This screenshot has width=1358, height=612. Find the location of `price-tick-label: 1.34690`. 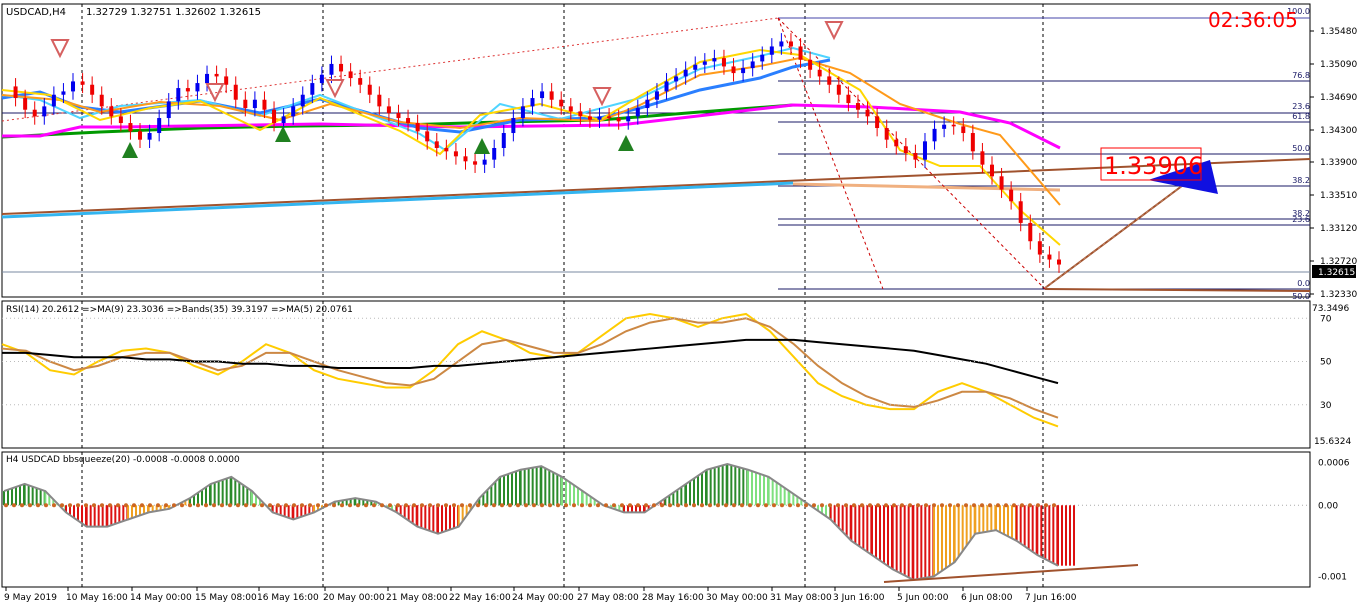

price-tick-label: 1.34690 is located at coordinates (1338, 98).